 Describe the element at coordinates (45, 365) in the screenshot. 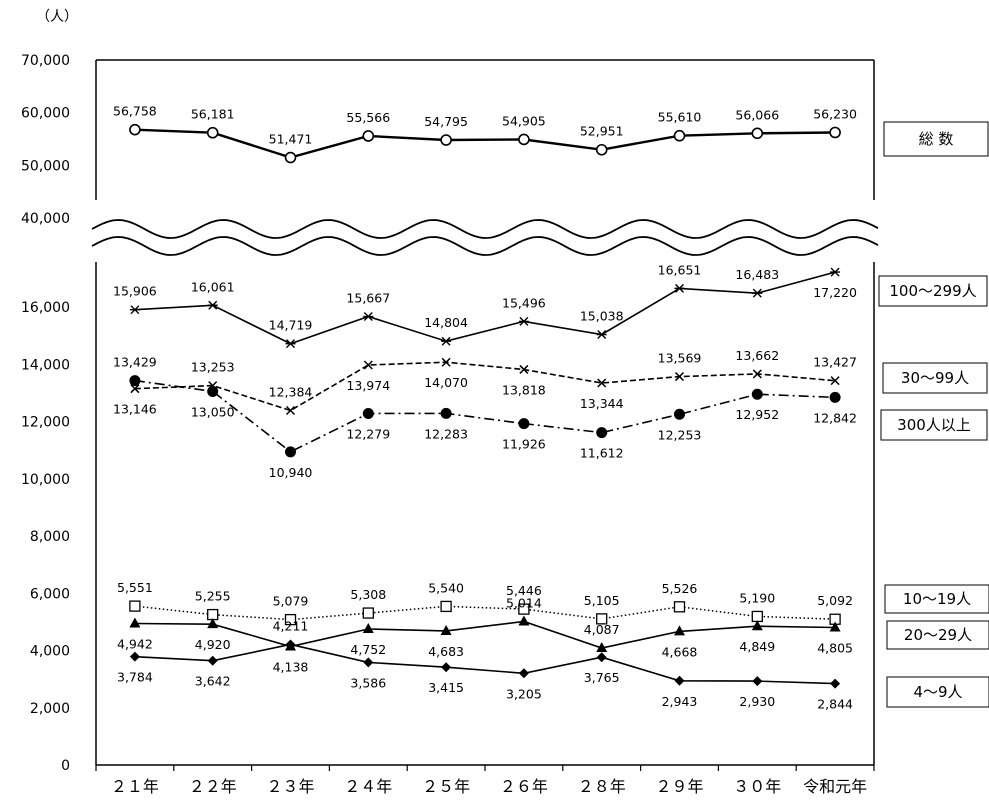

I see `y-tick-label: 14,000` at that location.